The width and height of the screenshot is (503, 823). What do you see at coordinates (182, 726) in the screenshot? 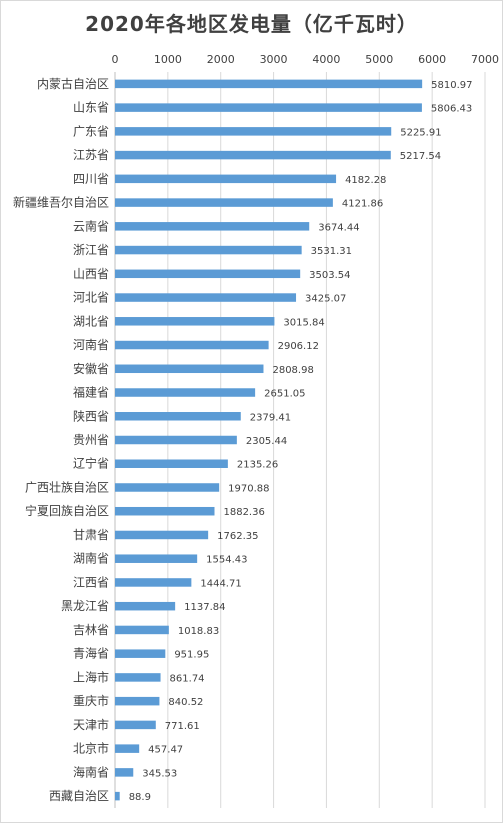
I see `data-label: 771.61` at bounding box center [182, 726].